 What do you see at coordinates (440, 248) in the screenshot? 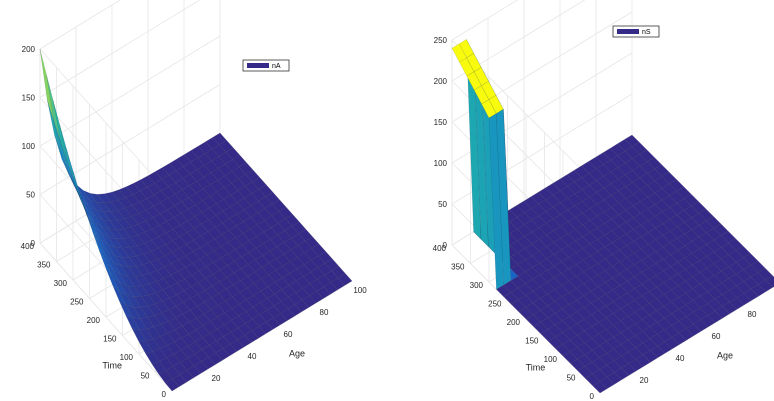
I see `tick-label: 400` at bounding box center [440, 248].